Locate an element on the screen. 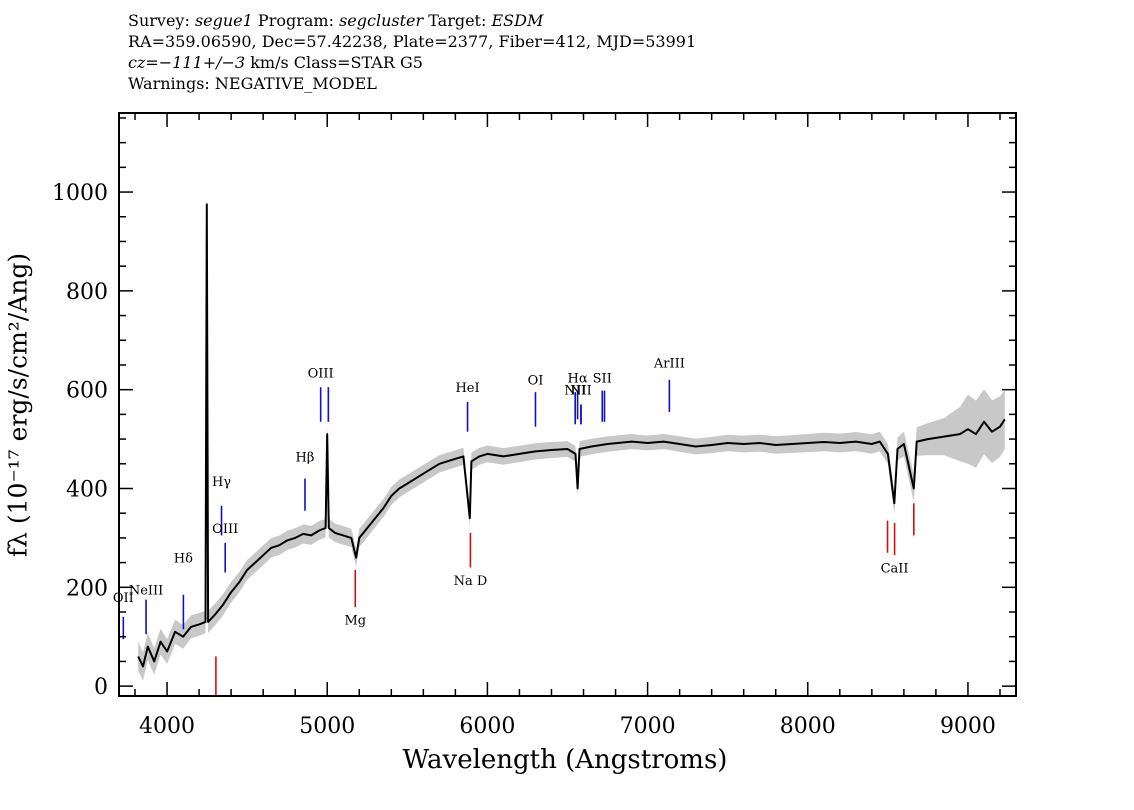 Image resolution: width=1134 pixels, height=810 pixels. y-tick-label: 600 is located at coordinates (87, 391).